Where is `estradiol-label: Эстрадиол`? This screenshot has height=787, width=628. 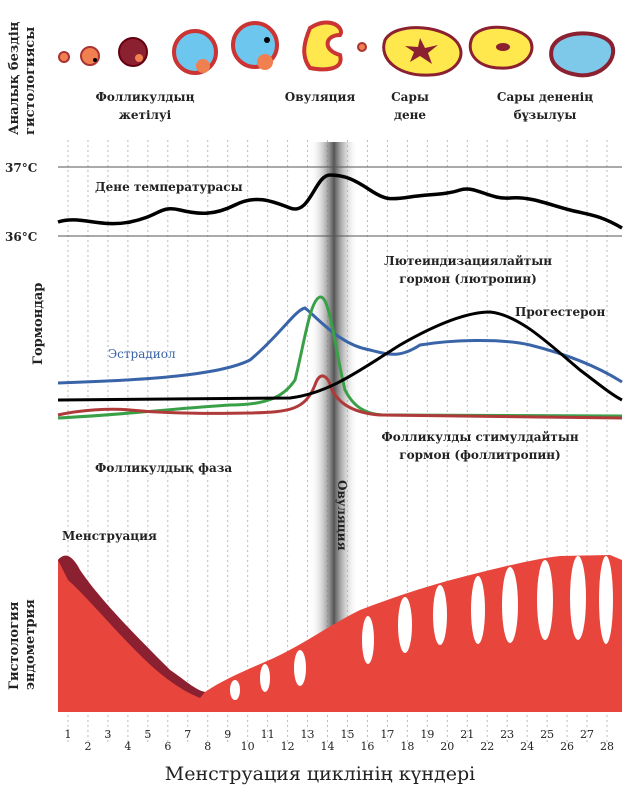 estradiol-label: Эстрадиол is located at coordinates (142, 354).